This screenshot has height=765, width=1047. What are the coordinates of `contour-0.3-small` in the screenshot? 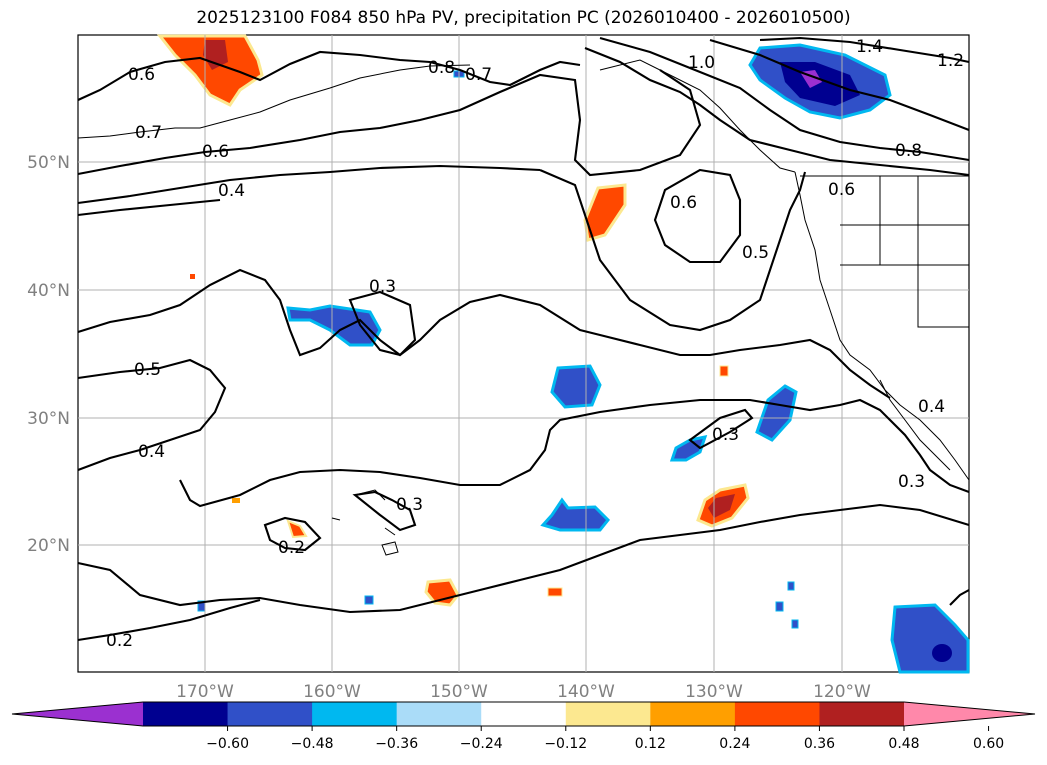 It's located at (384, 511).